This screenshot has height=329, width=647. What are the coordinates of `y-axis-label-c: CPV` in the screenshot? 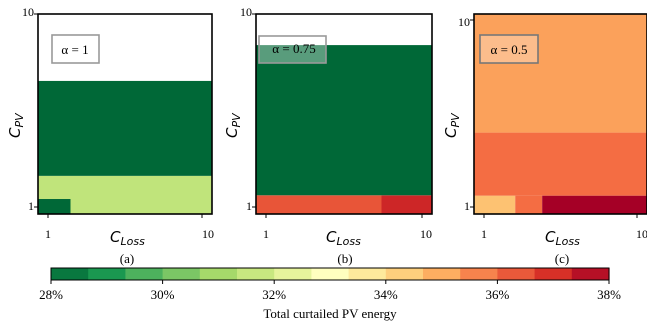 It's located at (452, 125).